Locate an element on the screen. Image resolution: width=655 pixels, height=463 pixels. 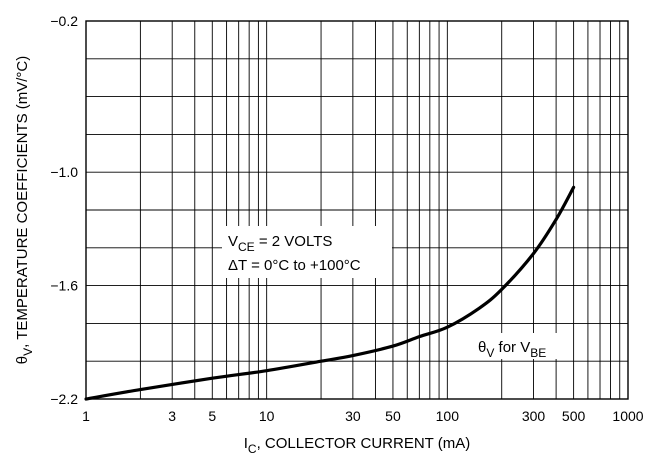
y-tick-label: −1.0 is located at coordinates (64, 172).